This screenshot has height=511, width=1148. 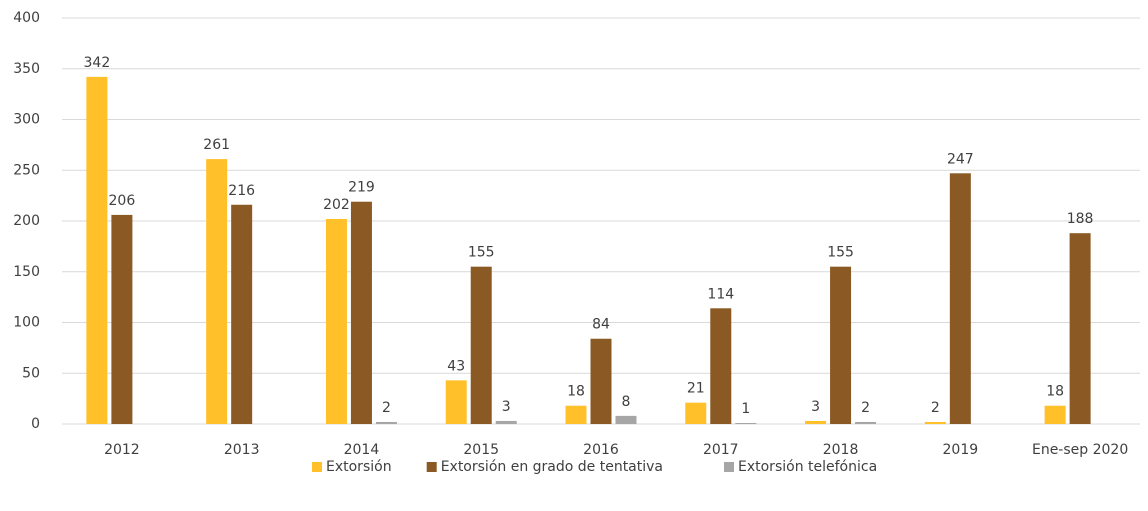 I want to click on data-label: 21, so click(x=696, y=389).